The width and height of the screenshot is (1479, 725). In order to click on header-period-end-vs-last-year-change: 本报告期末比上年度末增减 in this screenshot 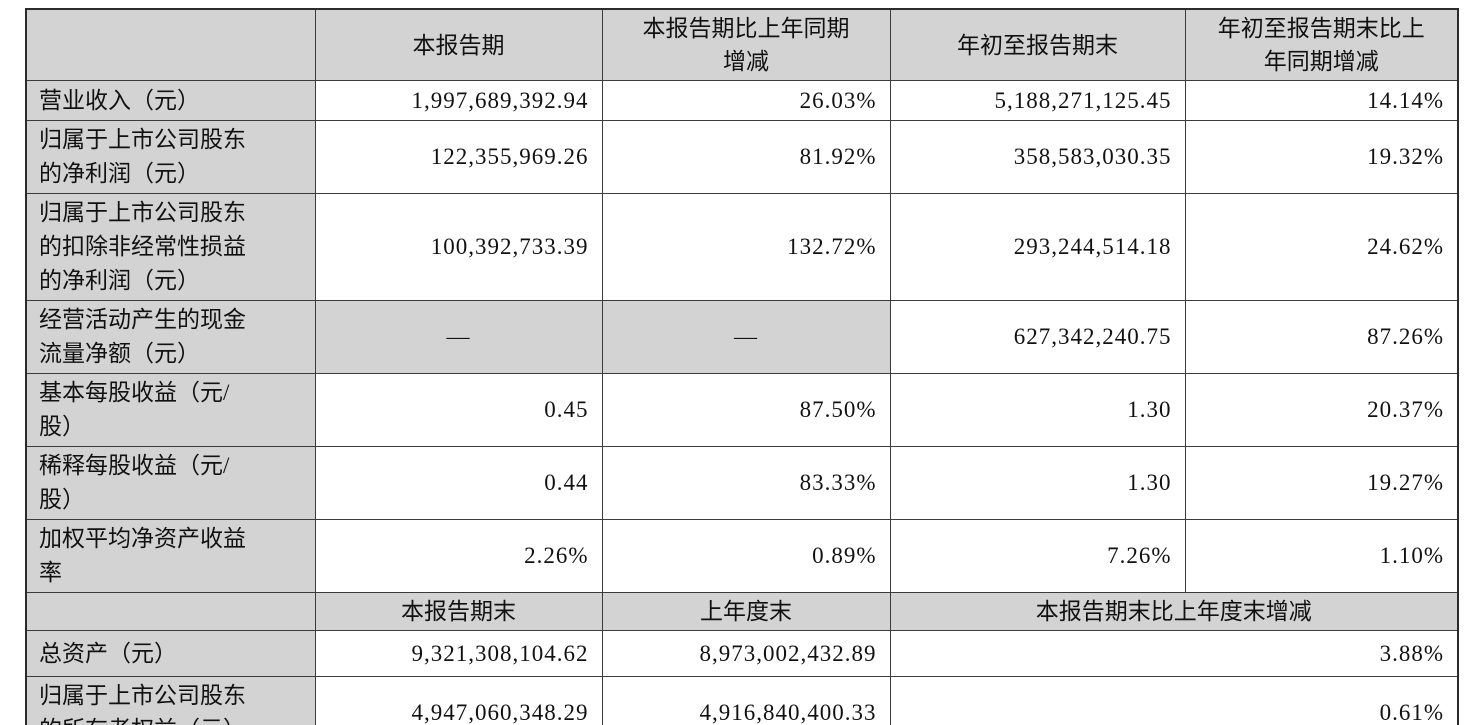, I will do `click(1174, 611)`.